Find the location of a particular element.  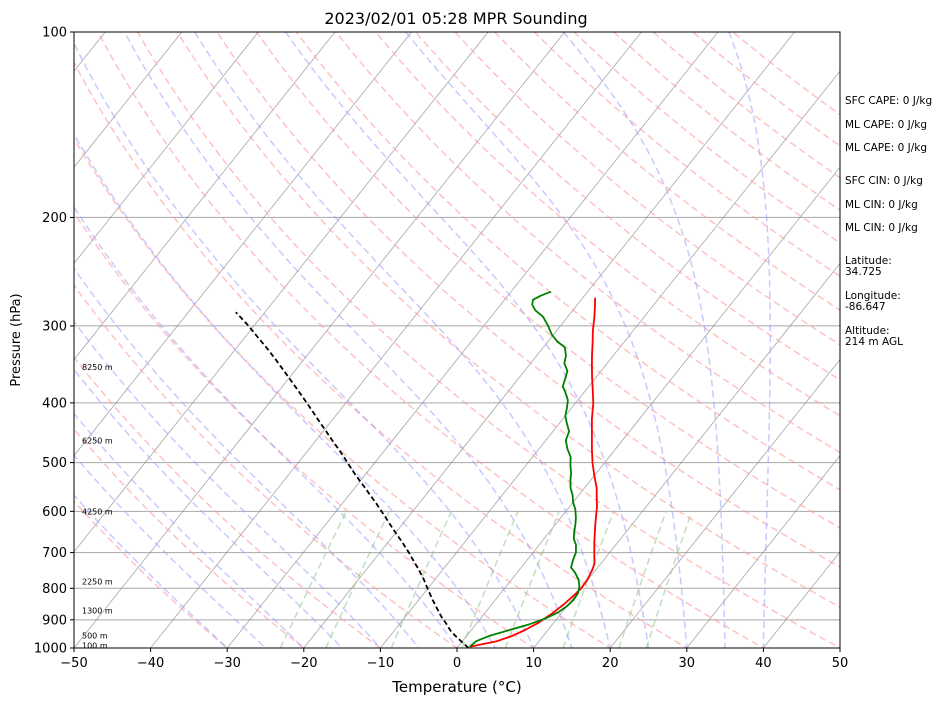

x-tick-label: −30 is located at coordinates (226, 663).